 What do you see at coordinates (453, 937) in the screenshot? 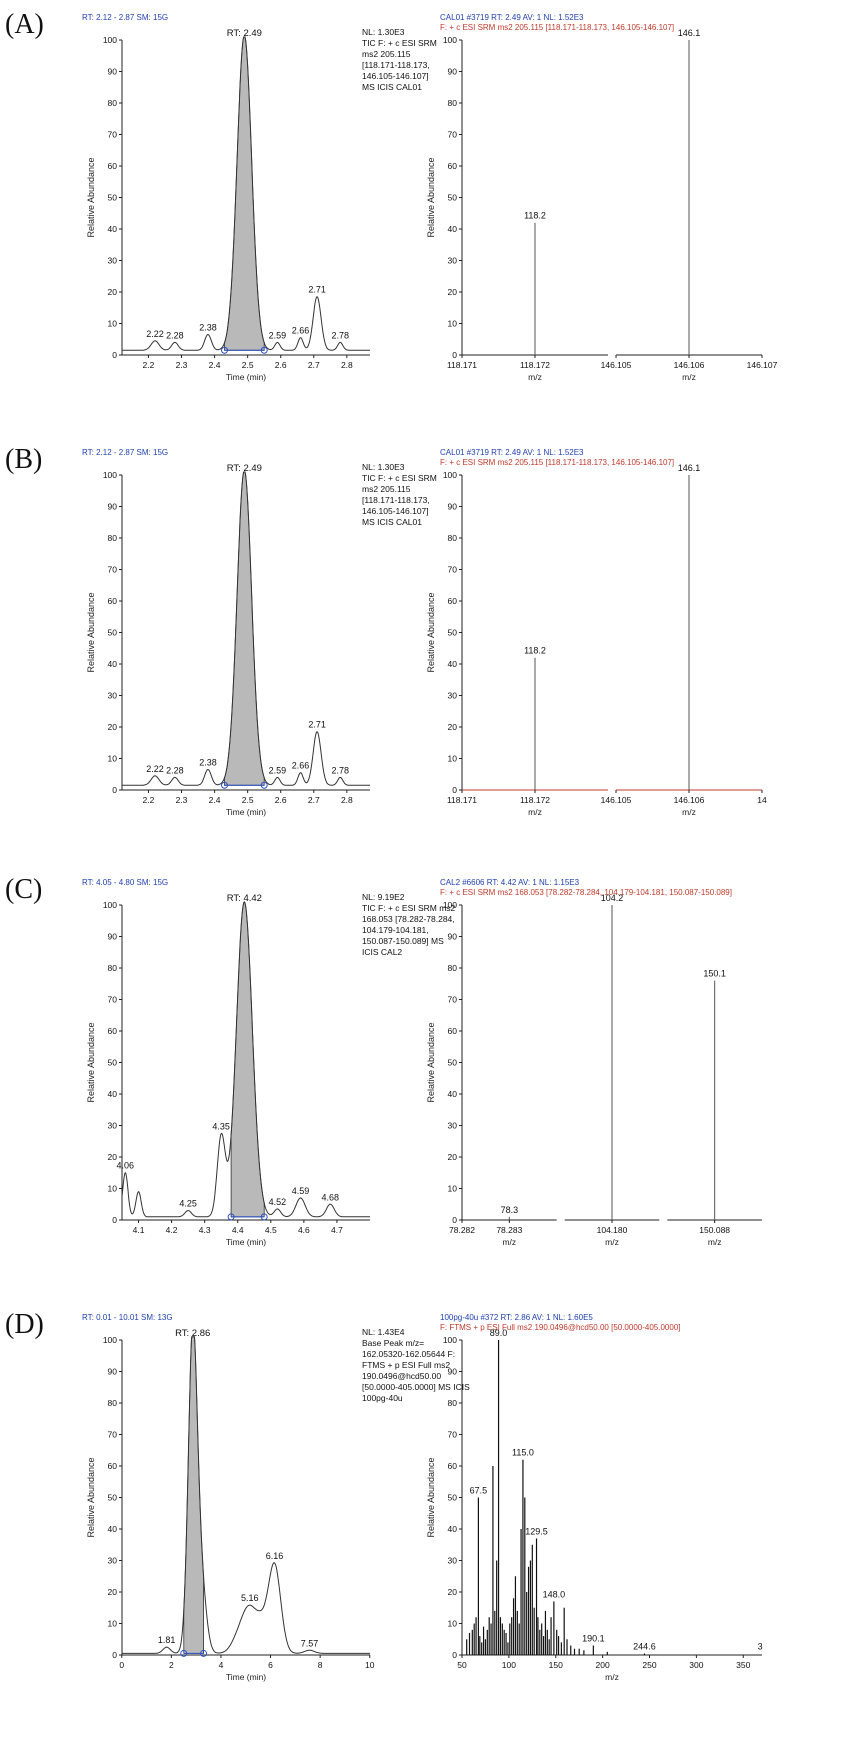
I see `spectrum-y-tick-label: 90` at bounding box center [453, 937].